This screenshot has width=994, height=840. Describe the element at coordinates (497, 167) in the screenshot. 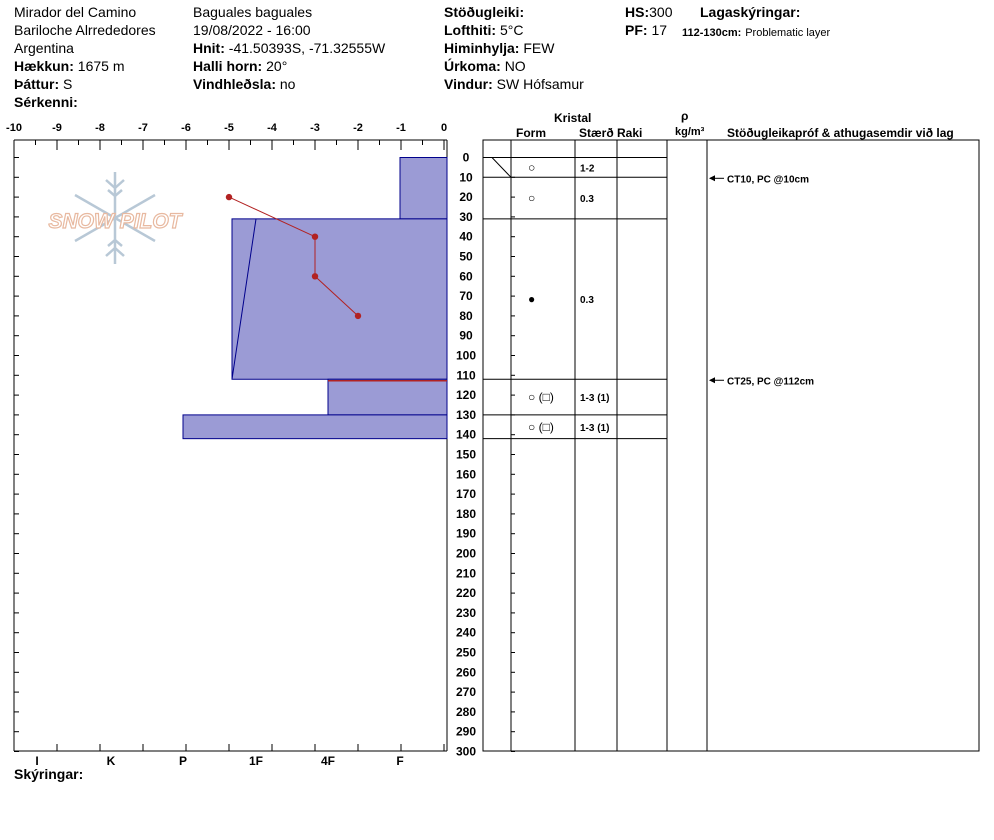

I see `layer-connector` at that location.